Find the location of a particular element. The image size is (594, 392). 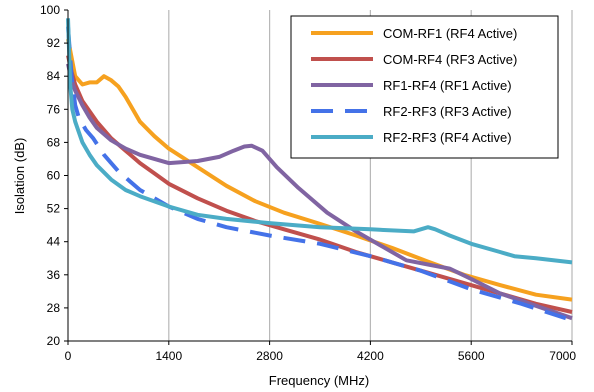

x-tick-label-0: 0 is located at coordinates (68, 356).